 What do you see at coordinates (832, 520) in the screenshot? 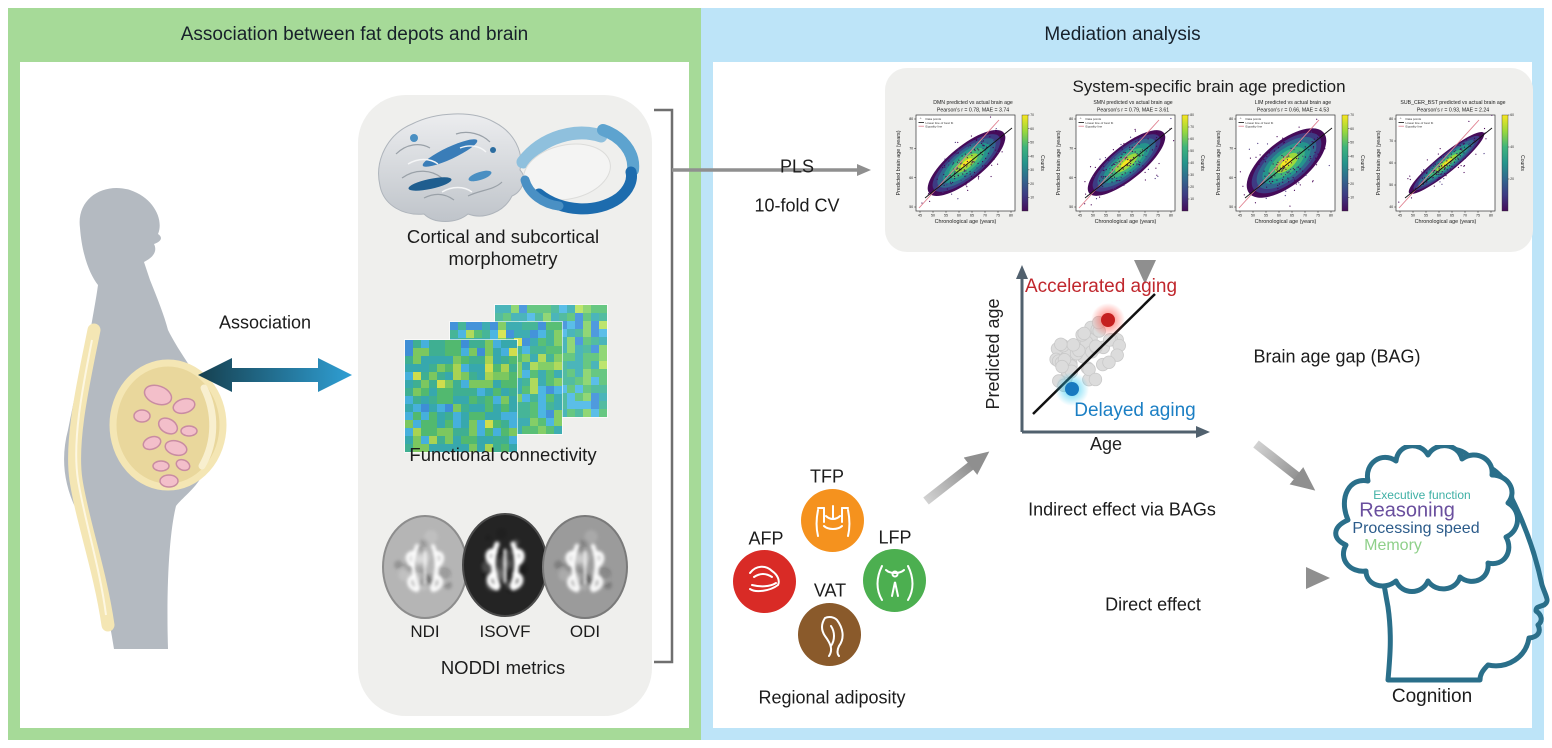
I see `tfp-icon` at bounding box center [832, 520].